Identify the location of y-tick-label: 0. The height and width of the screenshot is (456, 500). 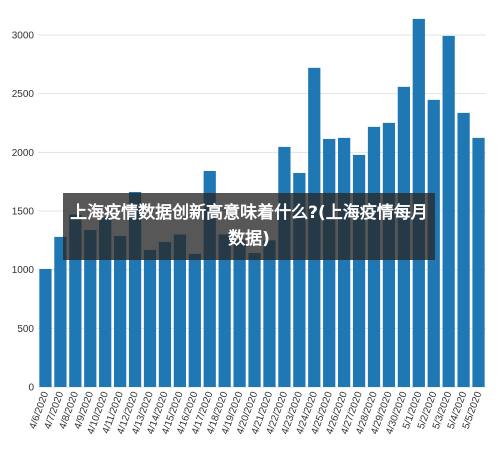
(31, 388).